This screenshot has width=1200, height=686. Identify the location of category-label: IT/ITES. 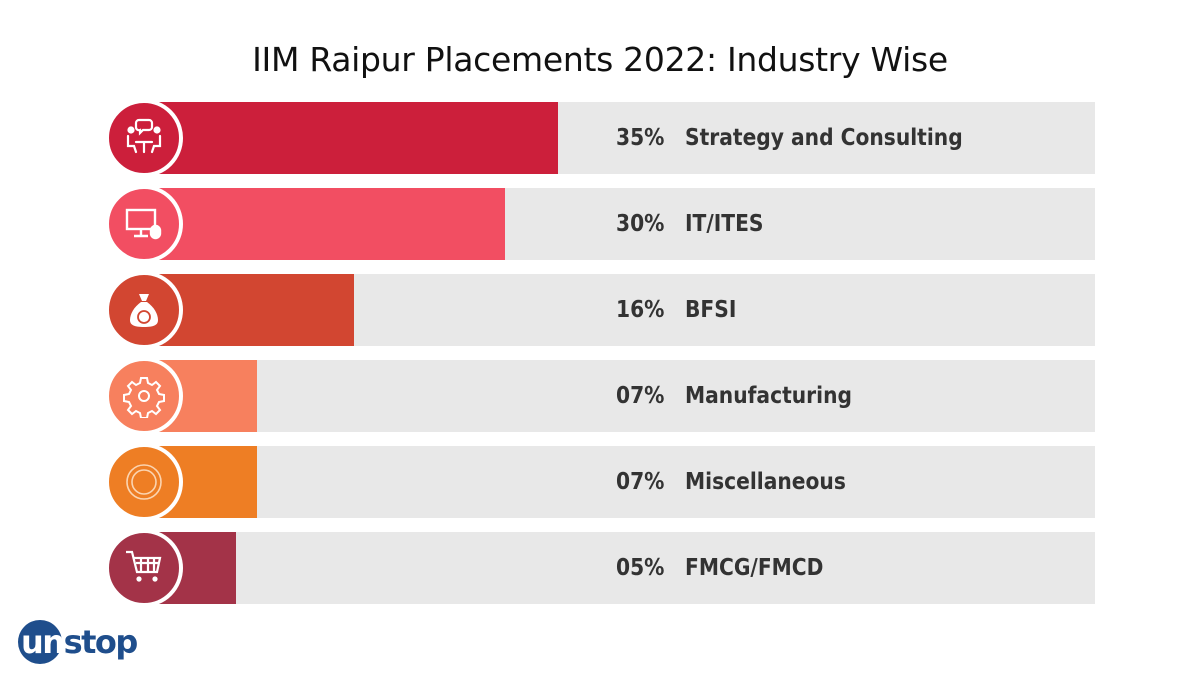
(724, 224).